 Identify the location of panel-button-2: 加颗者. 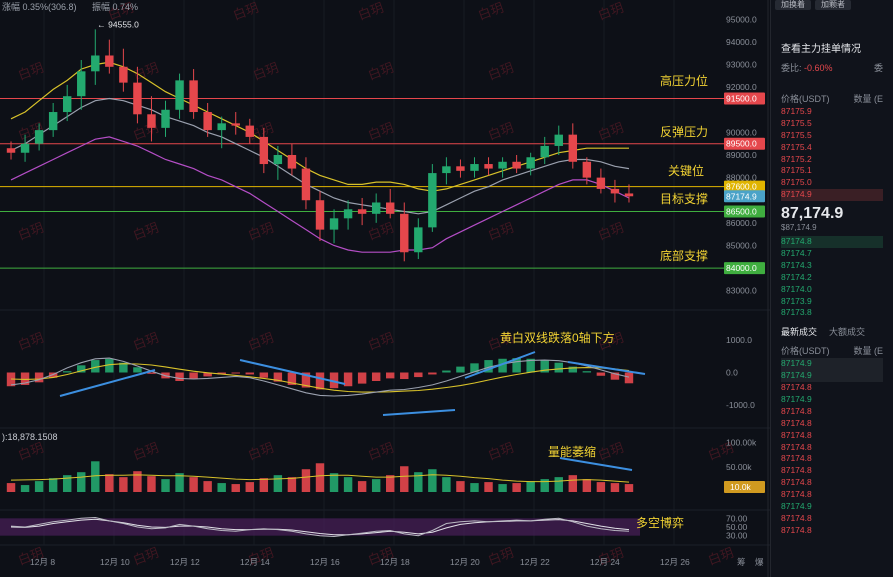
(833, 5).